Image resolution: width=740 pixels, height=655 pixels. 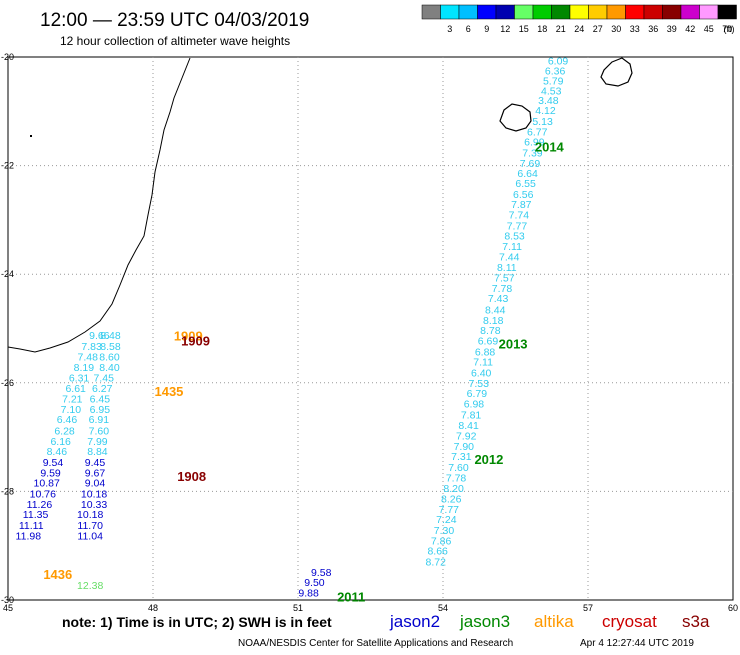 What do you see at coordinates (485, 352) in the screenshot?
I see `wave-height-value: 6.88` at bounding box center [485, 352].